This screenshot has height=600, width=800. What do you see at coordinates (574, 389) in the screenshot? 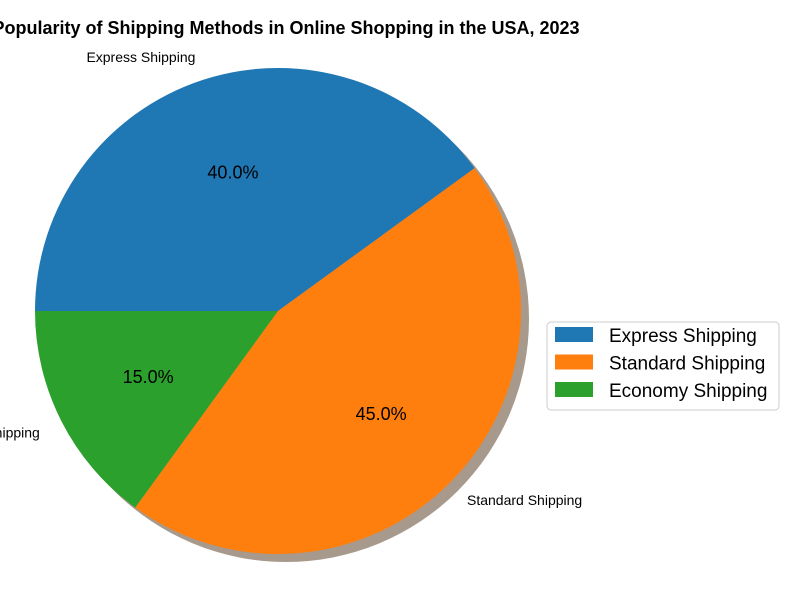
I see `legend-swatch-economy-shipping` at bounding box center [574, 389].